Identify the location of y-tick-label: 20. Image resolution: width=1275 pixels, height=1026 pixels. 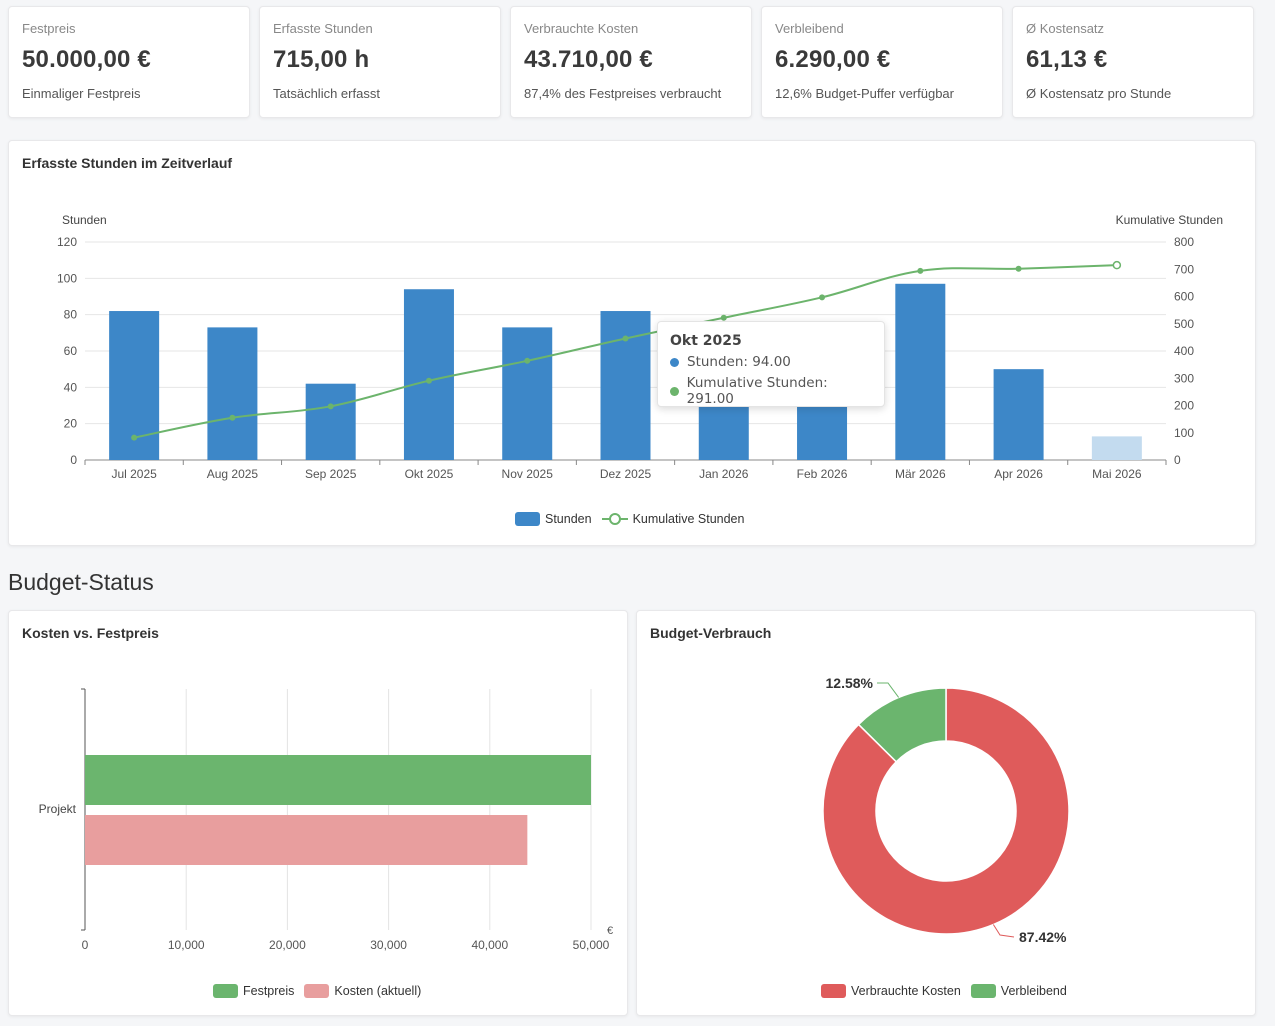
(71, 424).